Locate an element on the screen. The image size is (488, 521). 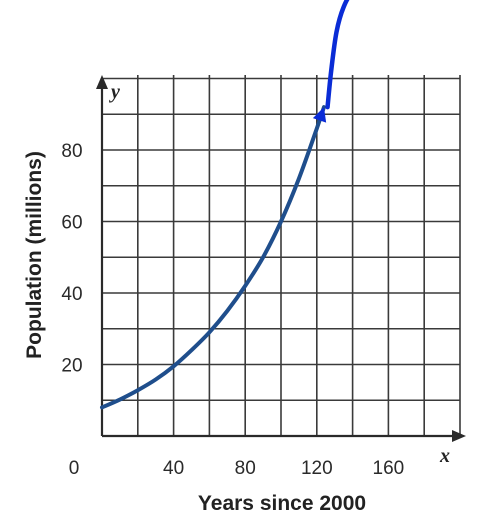
x-axis-title: Years since 2000 is located at coordinates (282, 503).